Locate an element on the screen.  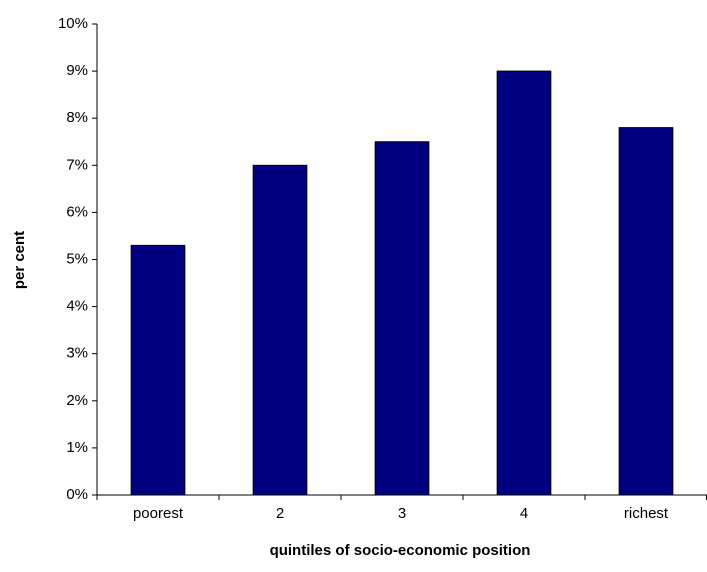
x-tick-label: poorest is located at coordinates (158, 513).